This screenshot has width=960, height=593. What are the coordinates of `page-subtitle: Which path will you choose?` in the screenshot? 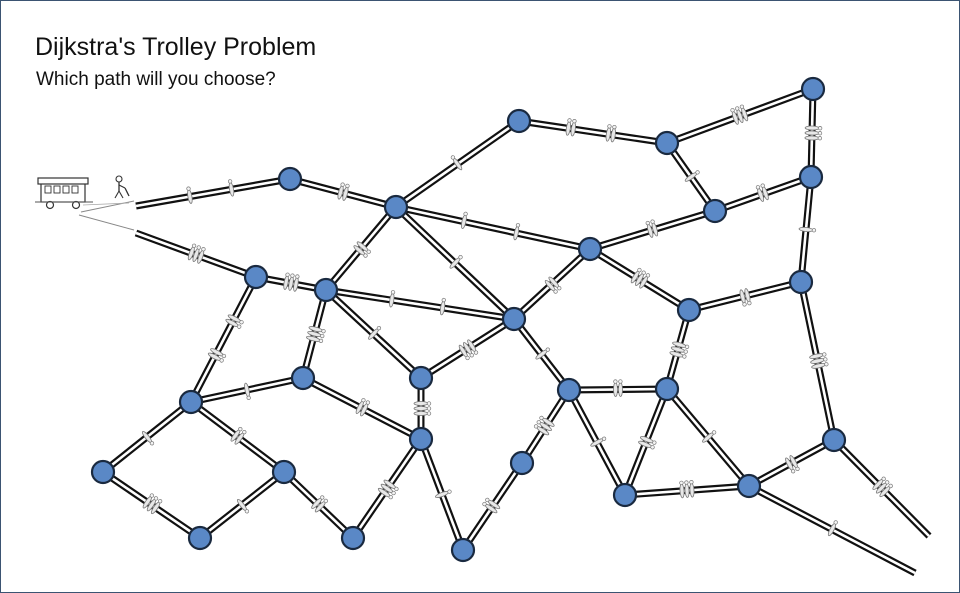 It's located at (156, 79).